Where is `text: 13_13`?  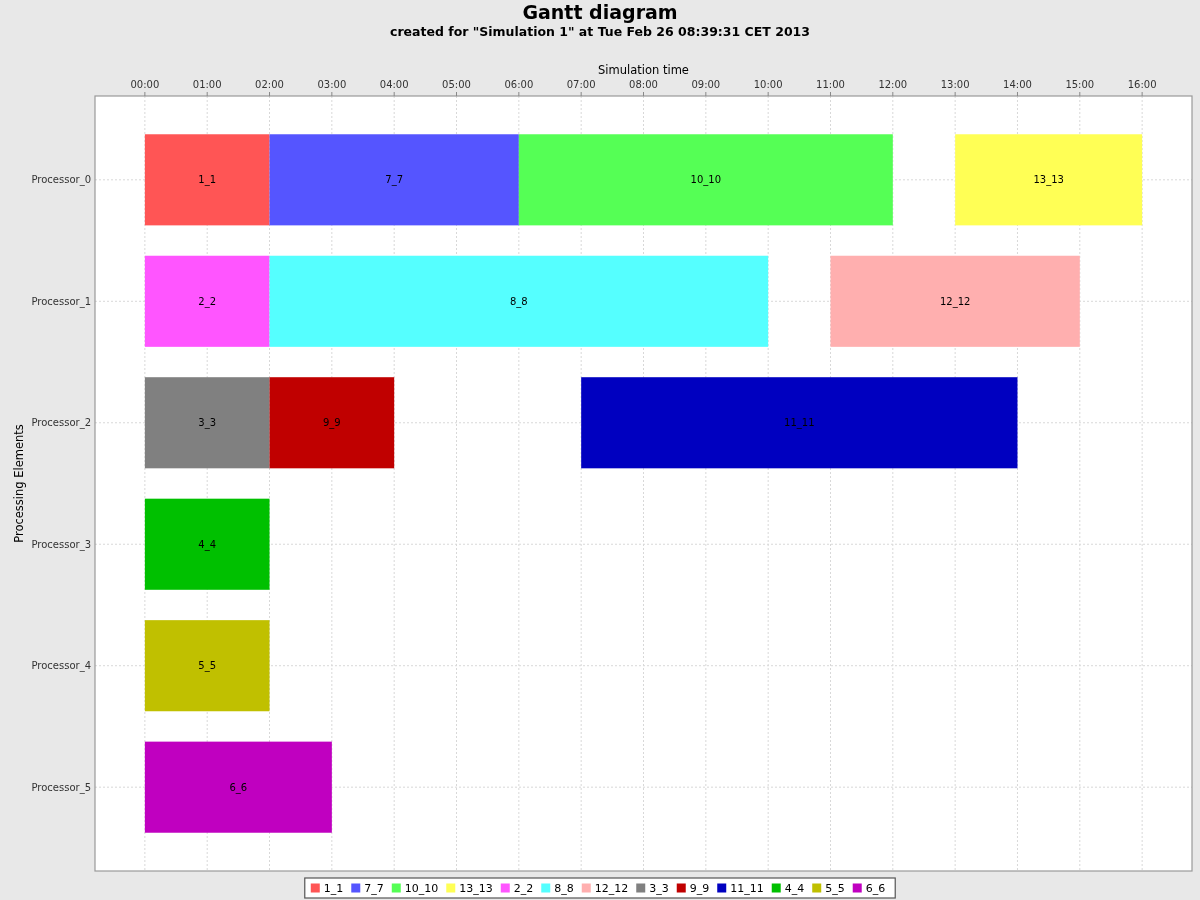
text: 13_13 is located at coordinates (1048, 180).